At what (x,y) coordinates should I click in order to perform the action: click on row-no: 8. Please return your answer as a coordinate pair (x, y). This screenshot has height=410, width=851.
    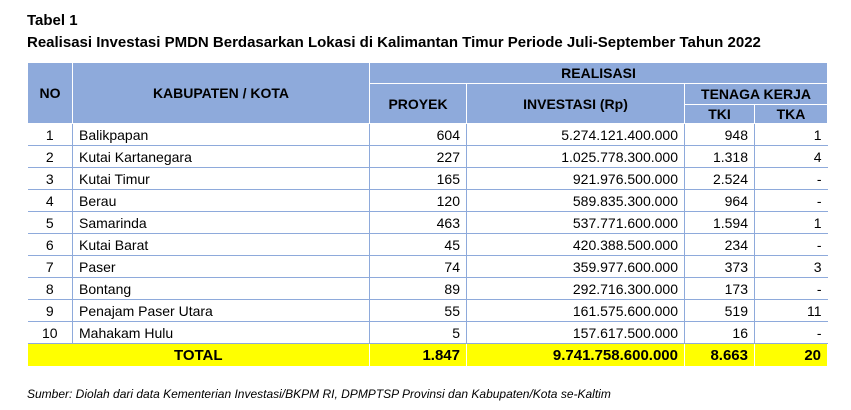
    Looking at the image, I should click on (50, 288).